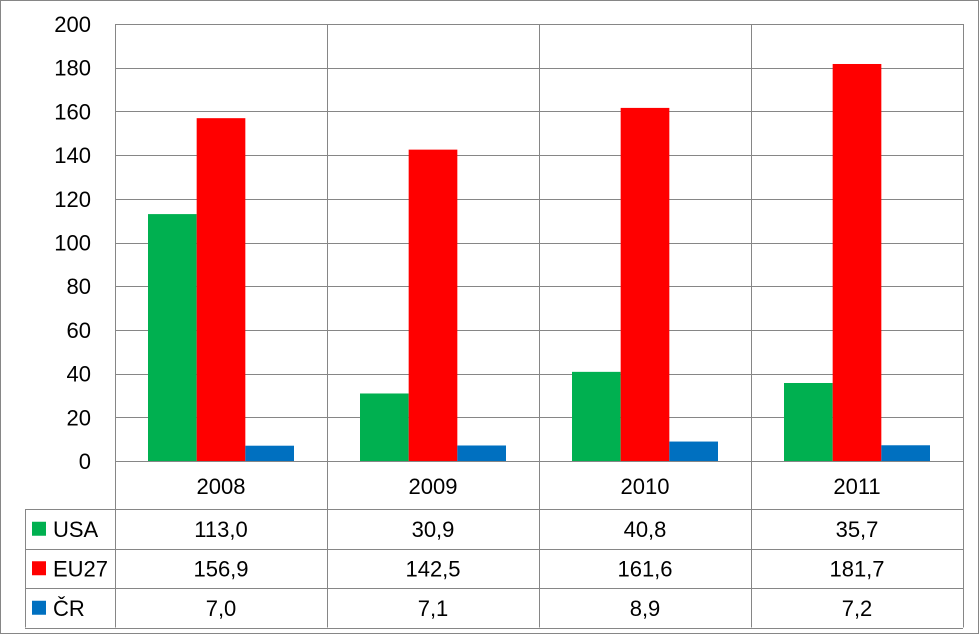 This screenshot has width=979, height=634. I want to click on bar-čr-2008, so click(269, 453).